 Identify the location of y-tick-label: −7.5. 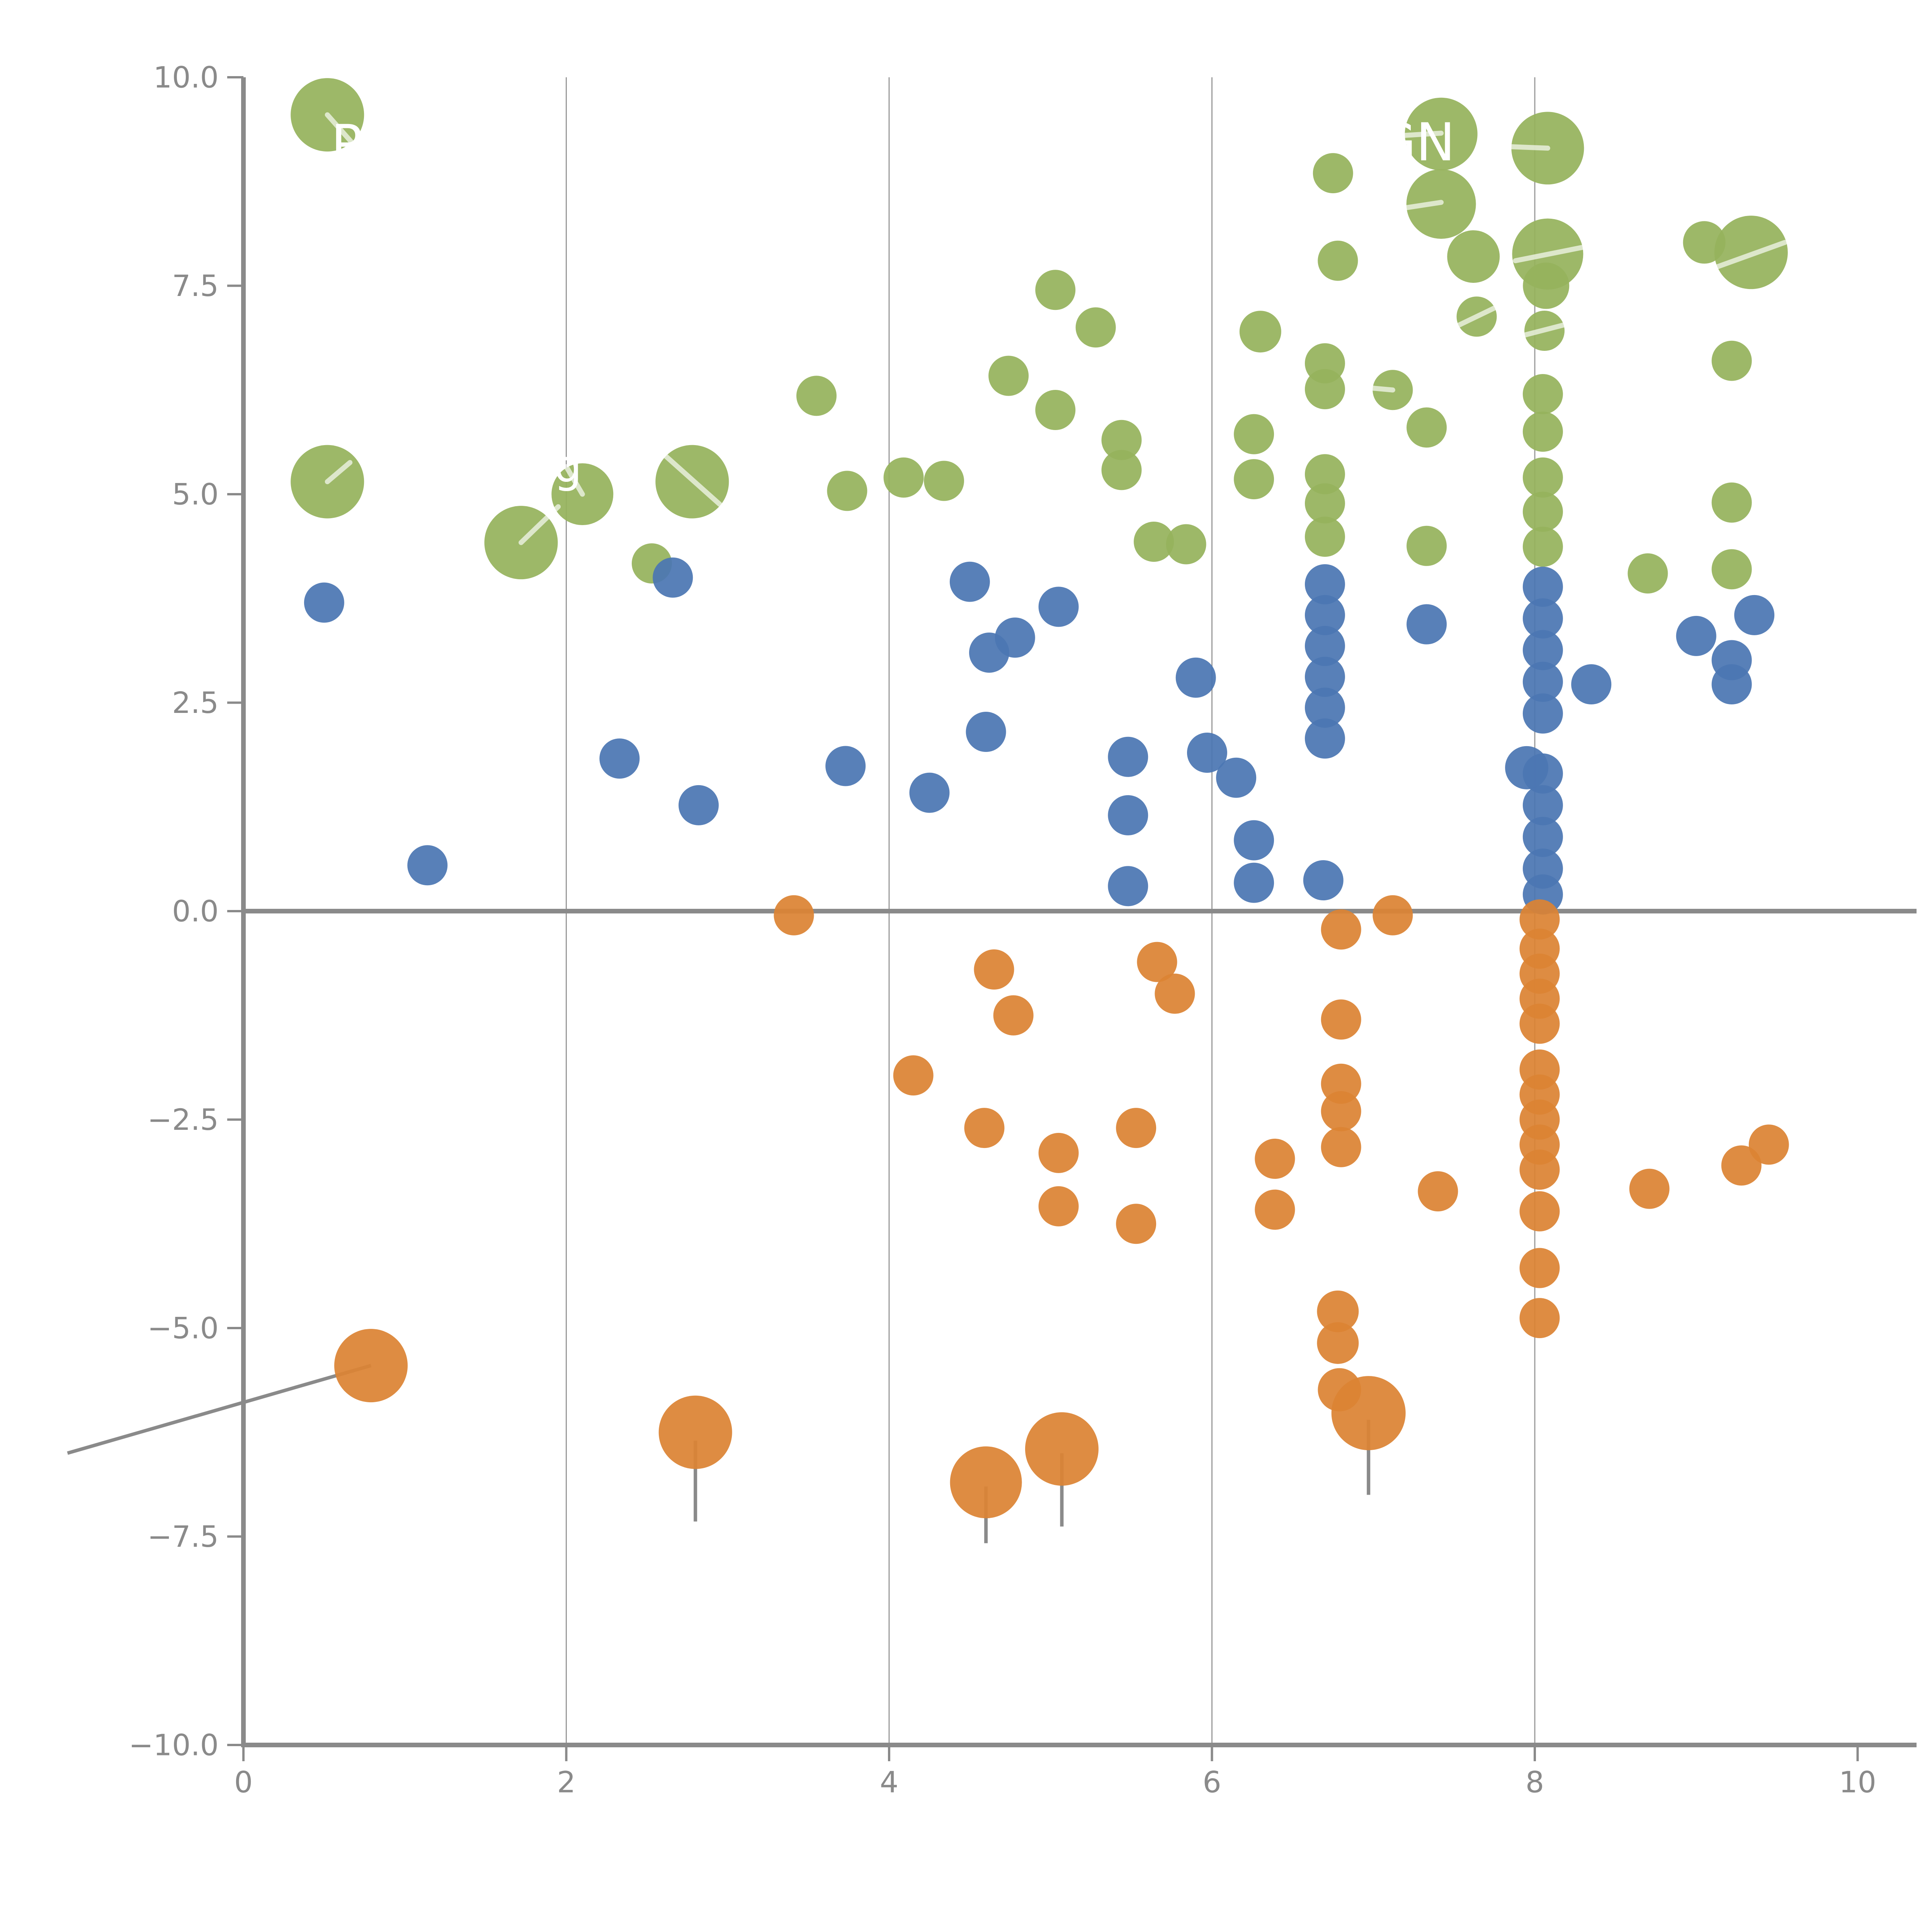
(183, 1537).